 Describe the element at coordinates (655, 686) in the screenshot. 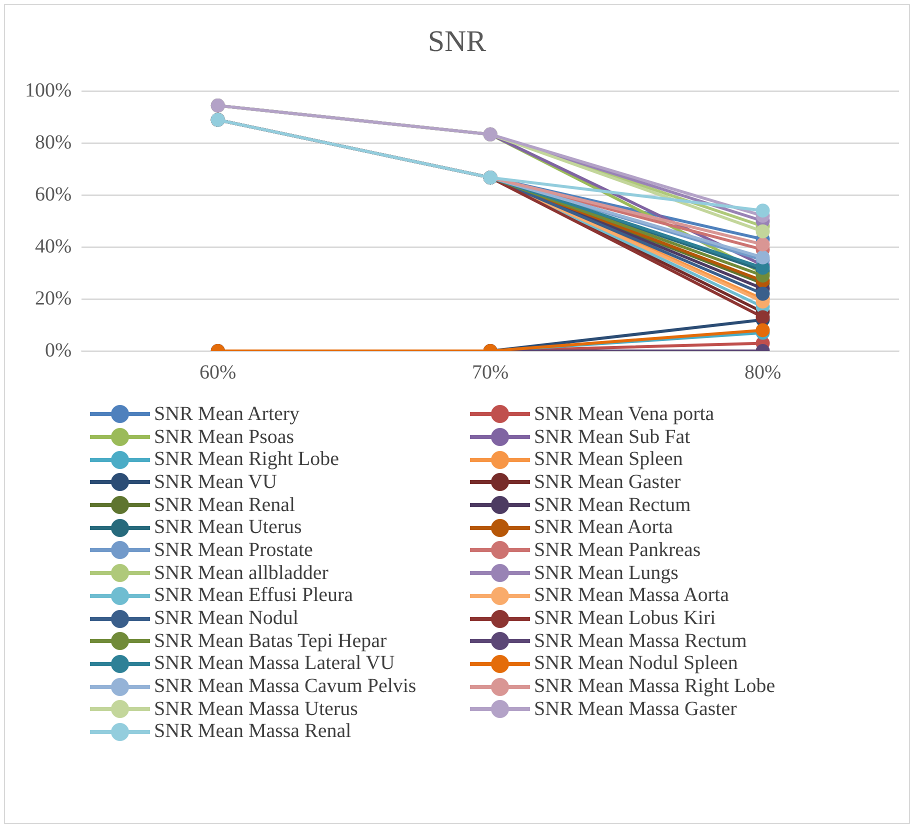

I see `legend-label: SNR Mean Massa Right Lobe` at that location.